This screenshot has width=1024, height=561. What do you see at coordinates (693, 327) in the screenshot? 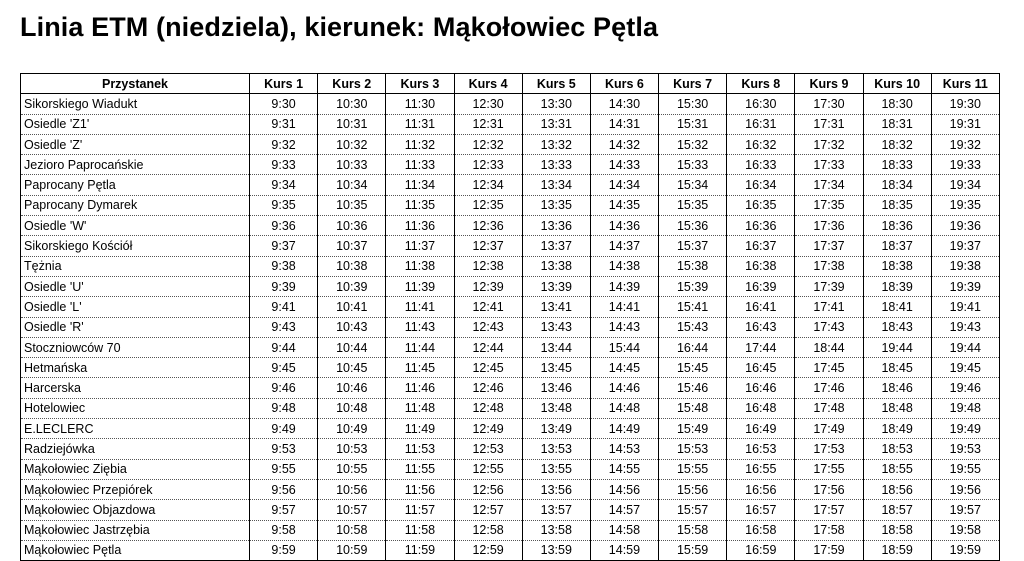
I see `departure-time-cell: 15:43` at bounding box center [693, 327].